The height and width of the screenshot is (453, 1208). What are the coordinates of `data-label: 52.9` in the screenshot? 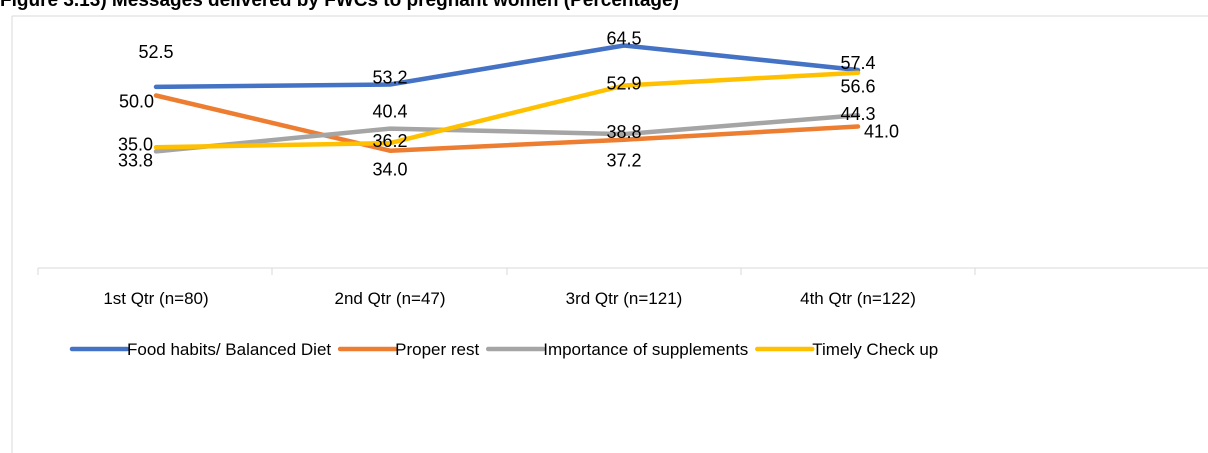 It's located at (623, 83).